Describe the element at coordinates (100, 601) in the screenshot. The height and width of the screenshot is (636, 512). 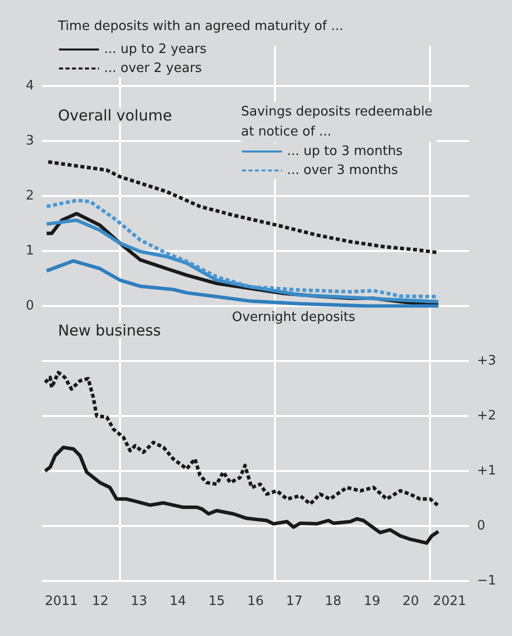
I see `x-tick-label: 12` at that location.